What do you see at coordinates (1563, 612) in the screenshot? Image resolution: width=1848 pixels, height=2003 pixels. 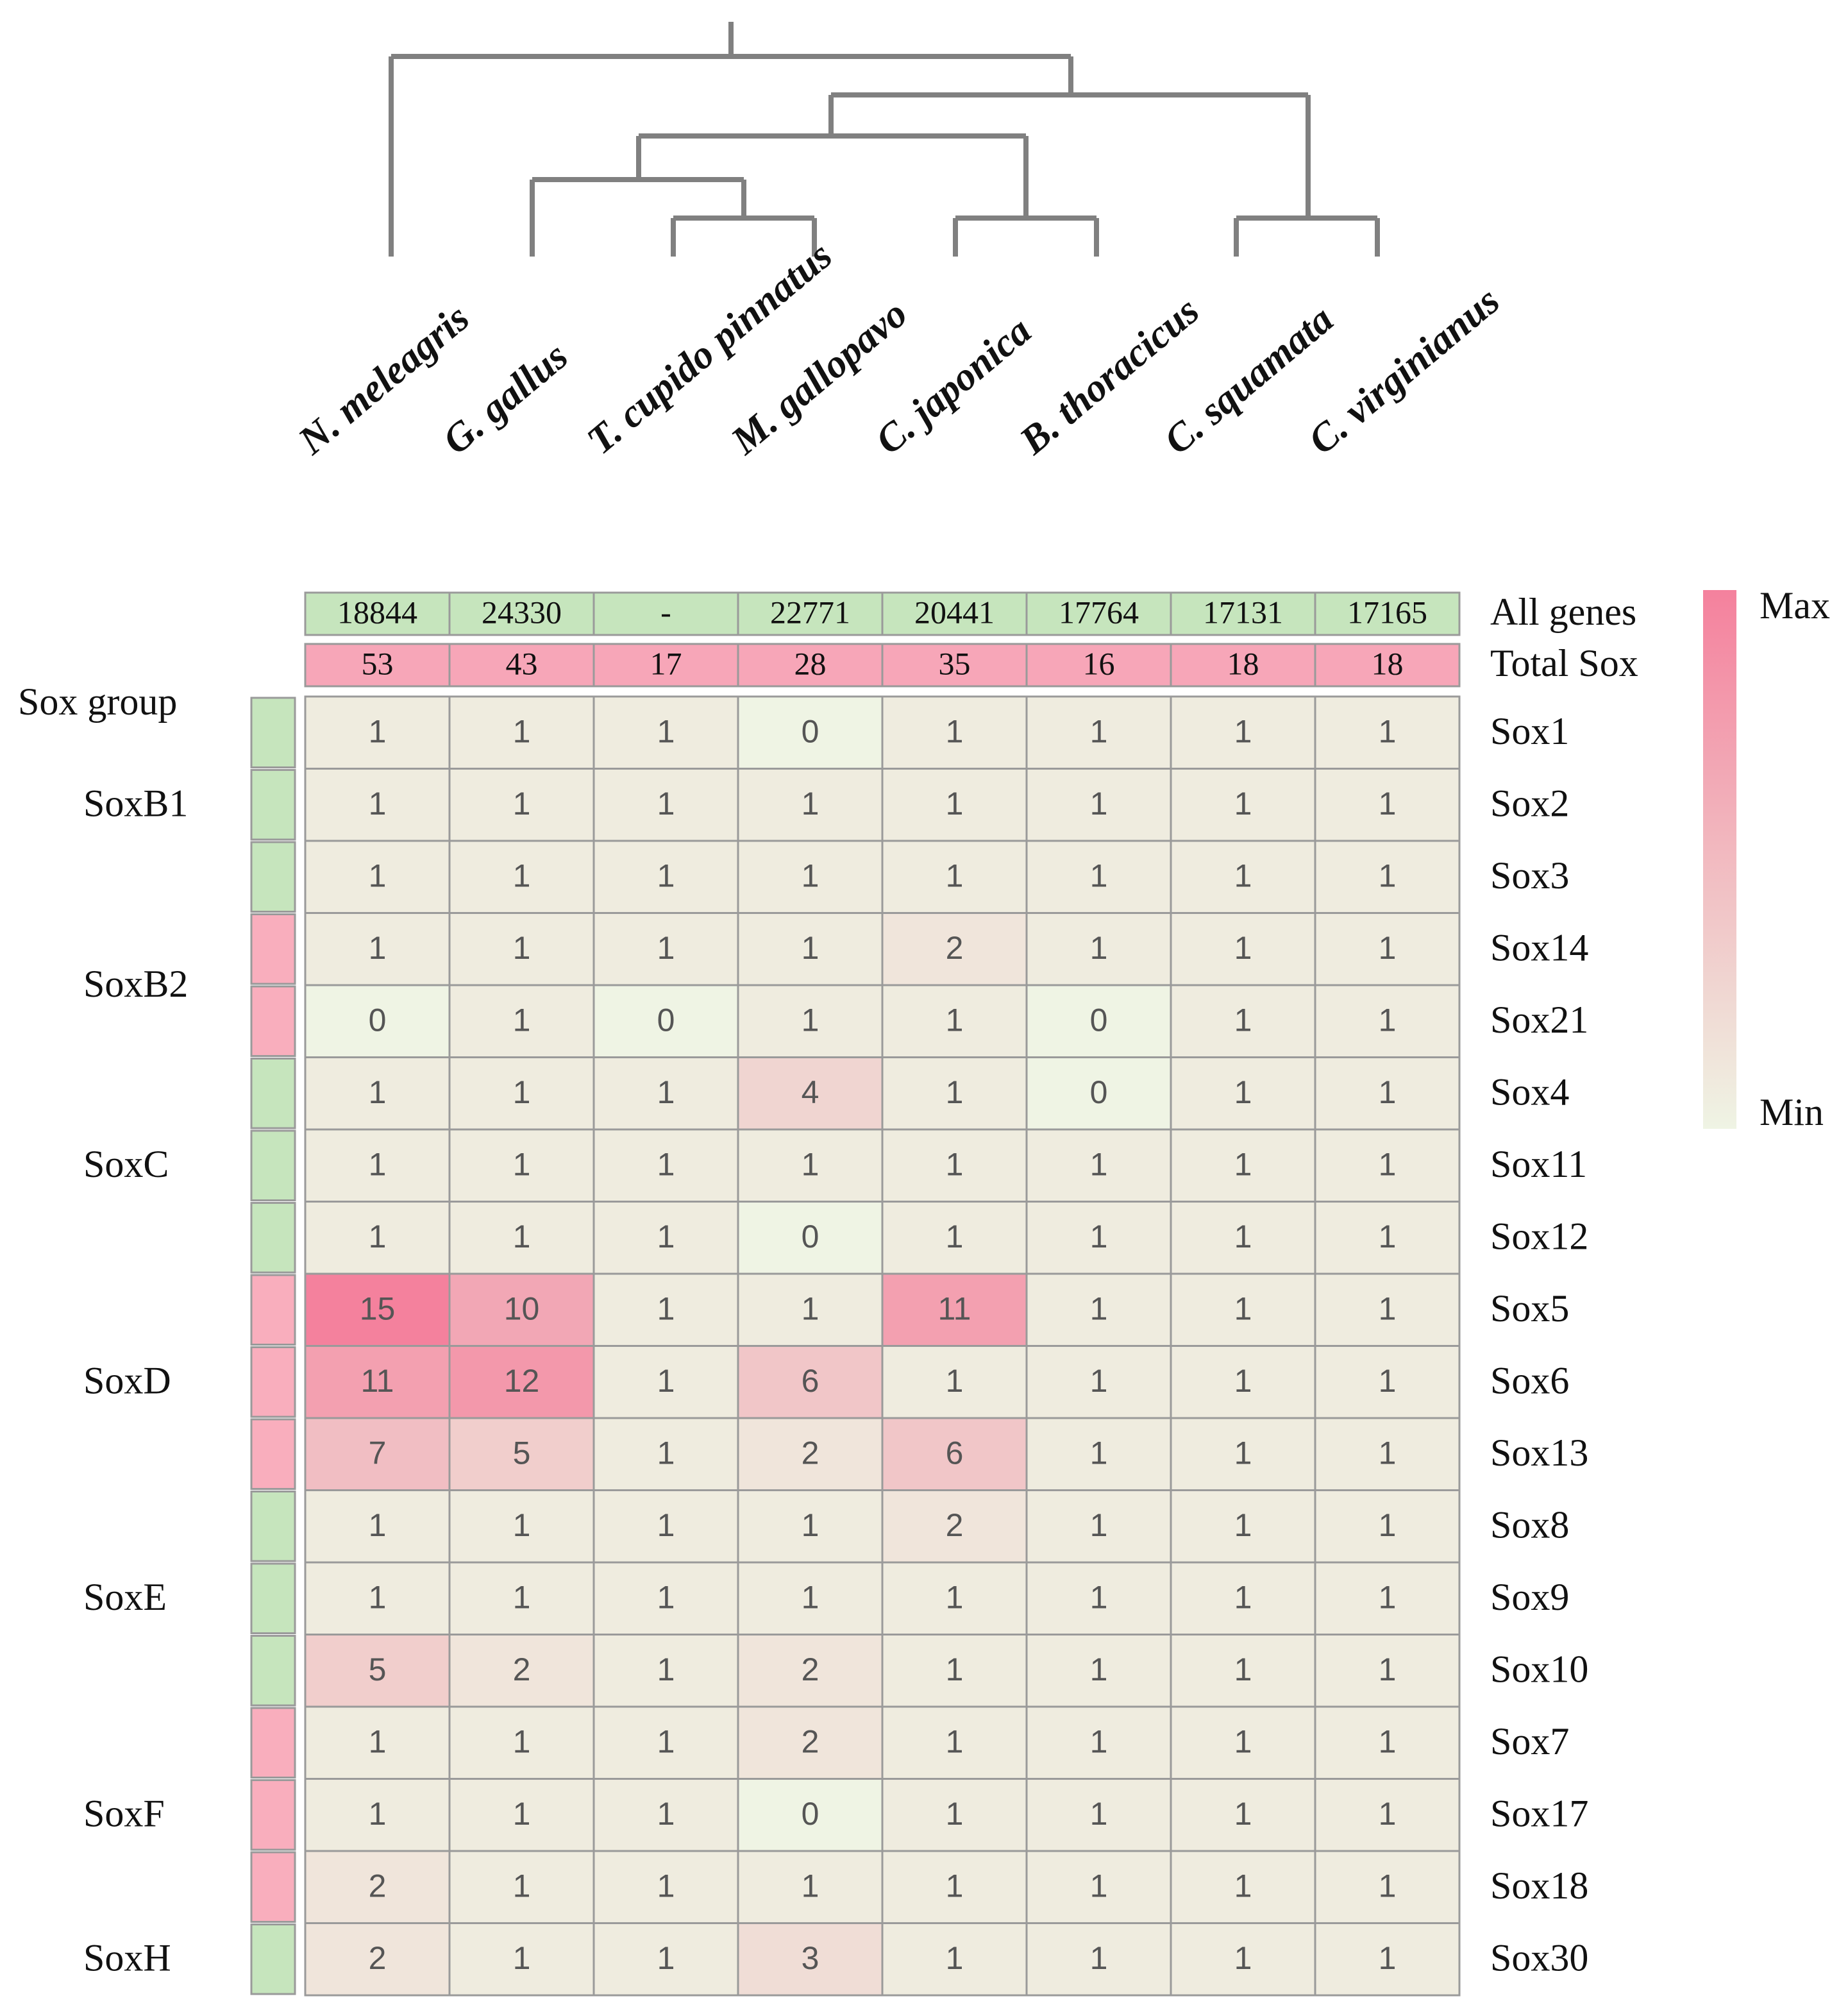 I see `row-label: All genes` at bounding box center [1563, 612].